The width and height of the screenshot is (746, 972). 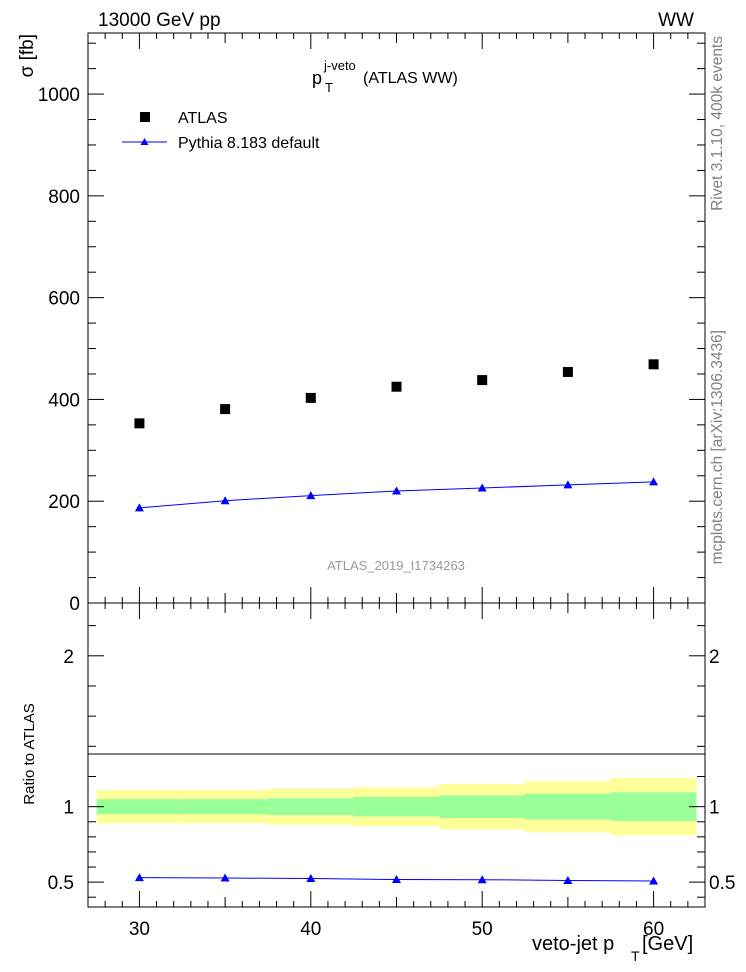 I want to click on pythia-line, so click(x=396, y=495).